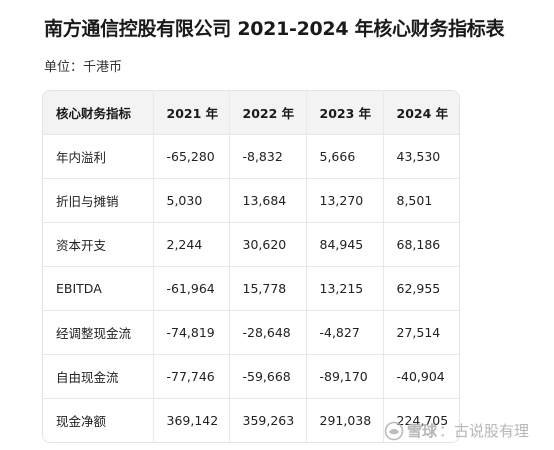 This screenshot has height=450, width=554. I want to click on cell-value: -74,819, so click(191, 332).